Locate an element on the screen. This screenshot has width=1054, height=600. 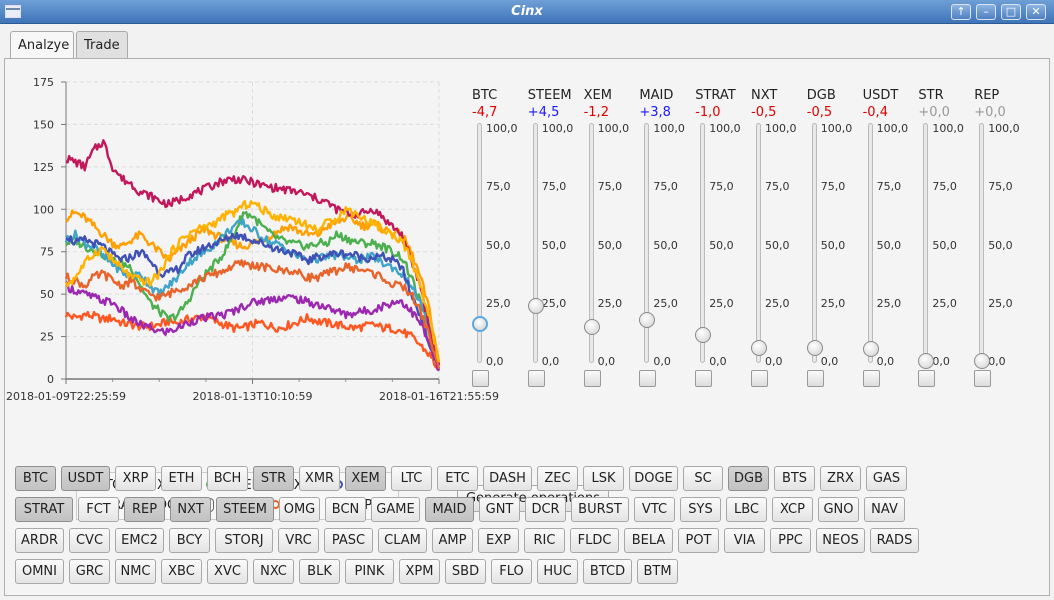
coin-button-omg: OMG is located at coordinates (299, 509).